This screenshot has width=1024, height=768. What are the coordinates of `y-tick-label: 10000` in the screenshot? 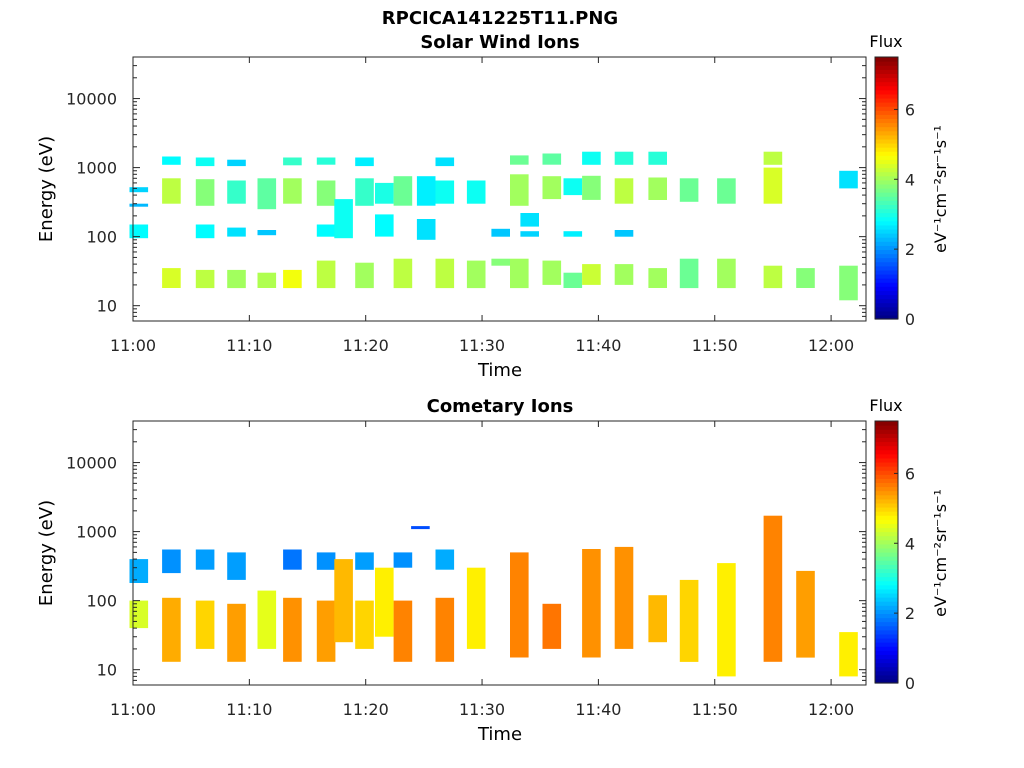 It's located at (91, 99).